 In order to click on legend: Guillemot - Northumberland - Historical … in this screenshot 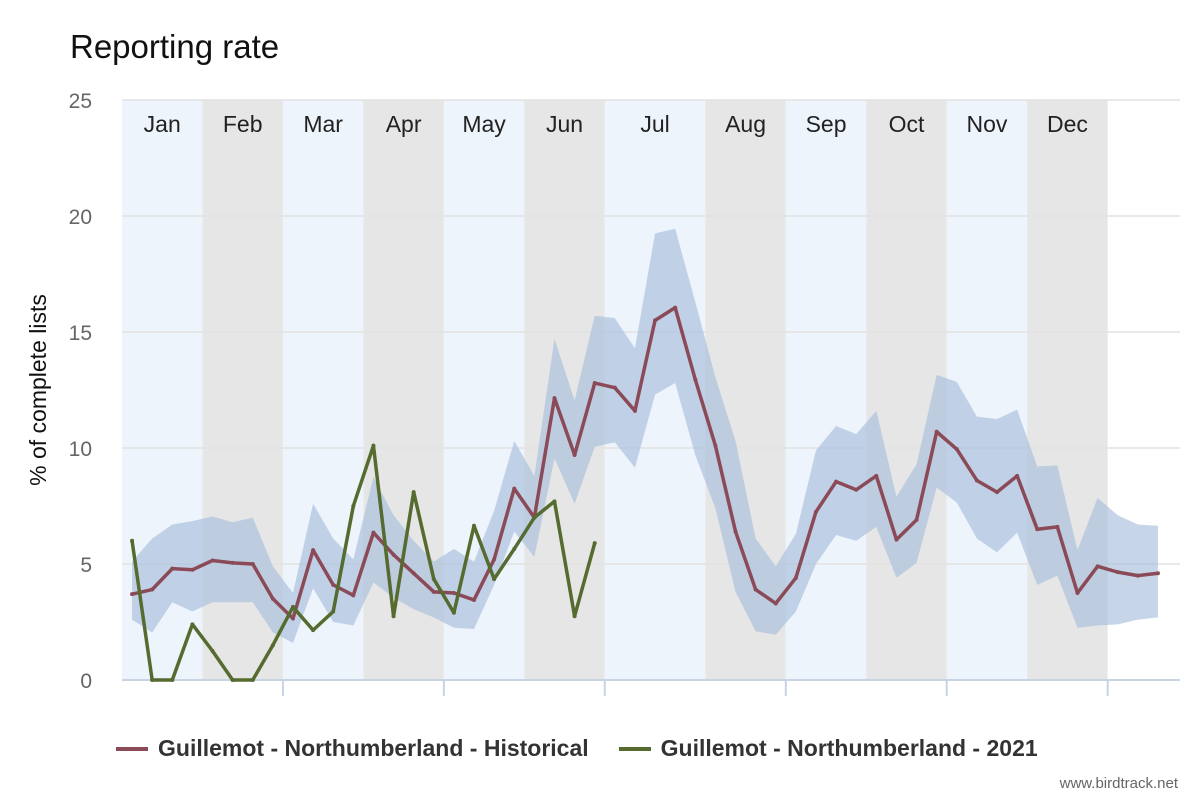, I will do `click(592, 748)`.